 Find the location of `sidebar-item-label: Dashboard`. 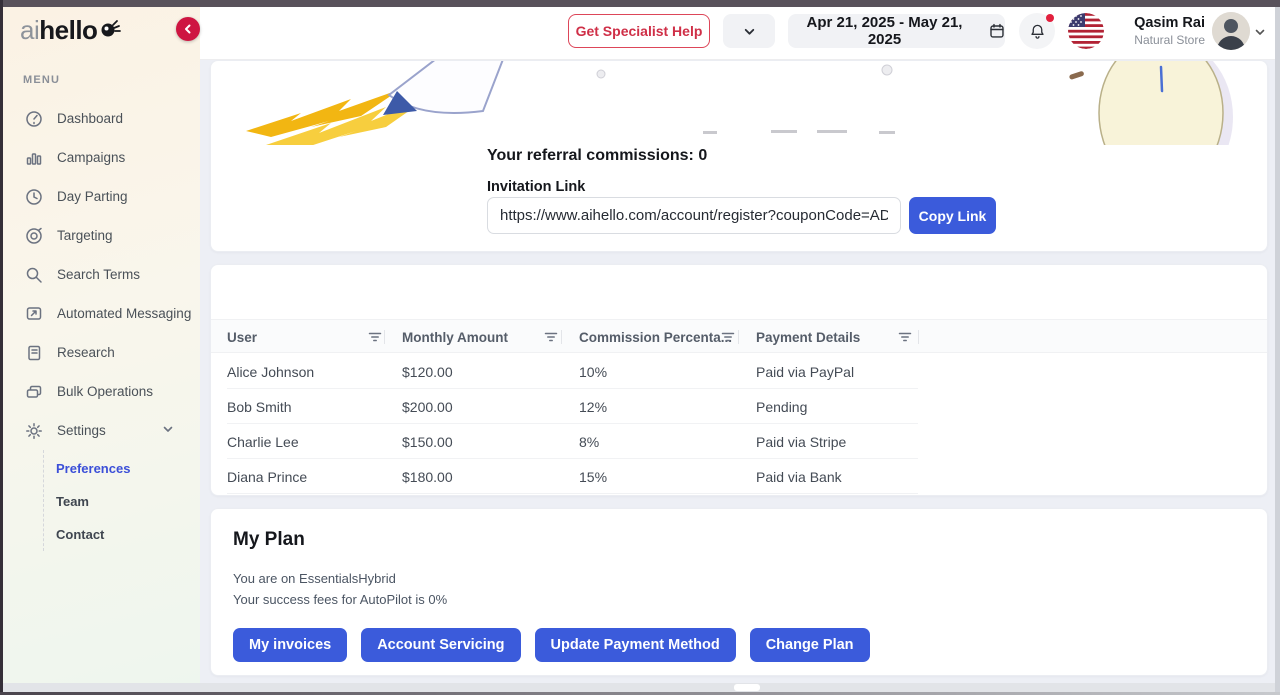

sidebar-item-label: Dashboard is located at coordinates (90, 118).